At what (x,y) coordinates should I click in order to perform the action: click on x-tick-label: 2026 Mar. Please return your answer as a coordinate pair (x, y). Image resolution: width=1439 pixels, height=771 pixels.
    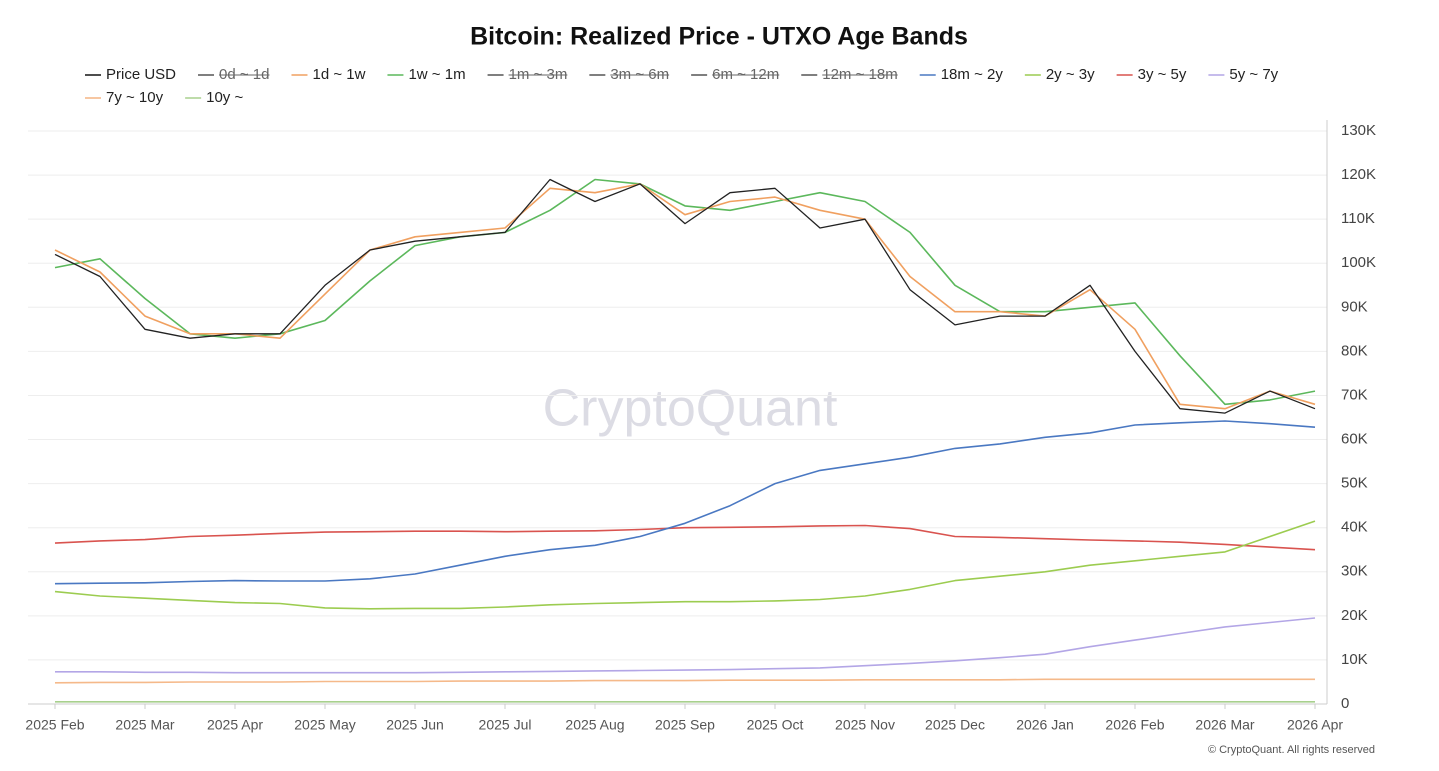
    Looking at the image, I should click on (1224, 725).